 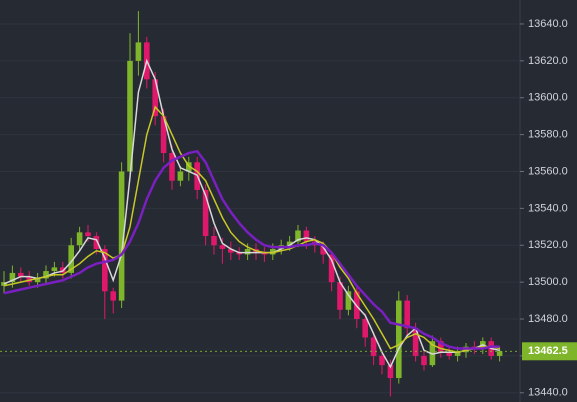 What do you see at coordinates (548, 171) in the screenshot?
I see `y-tick-label: 13560.0` at bounding box center [548, 171].